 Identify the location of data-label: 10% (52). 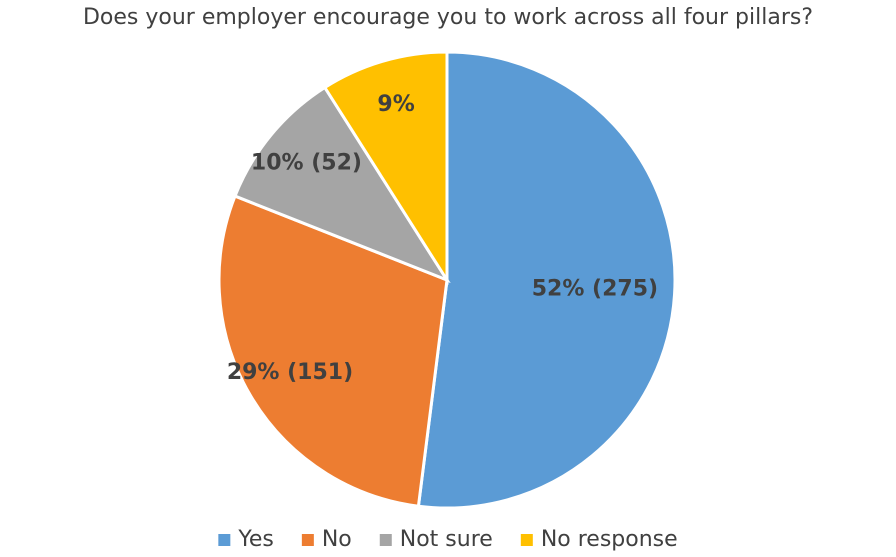
(306, 163).